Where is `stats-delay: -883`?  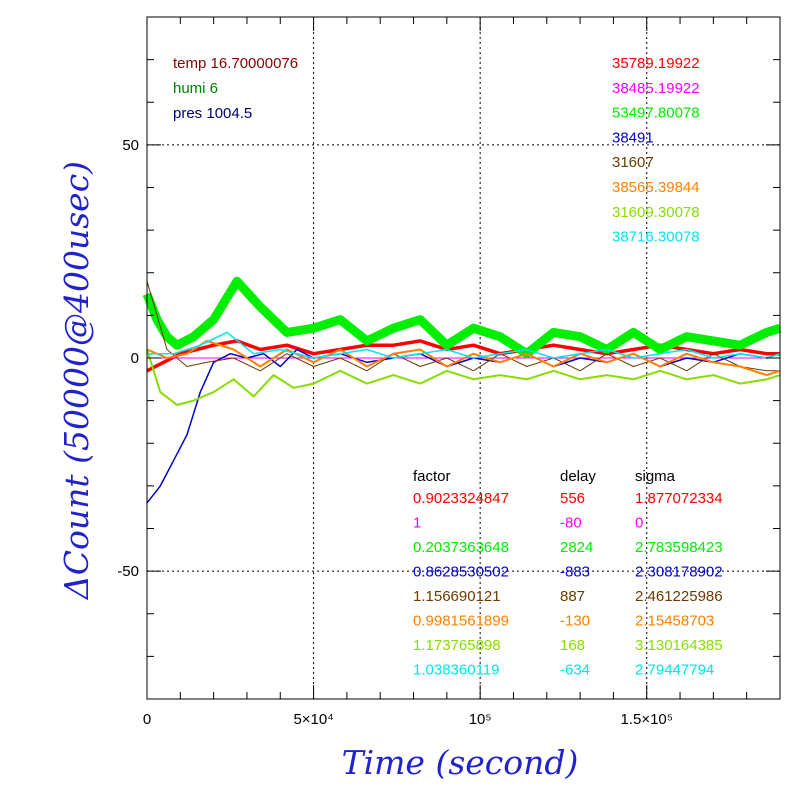 stats-delay: -883 is located at coordinates (575, 572).